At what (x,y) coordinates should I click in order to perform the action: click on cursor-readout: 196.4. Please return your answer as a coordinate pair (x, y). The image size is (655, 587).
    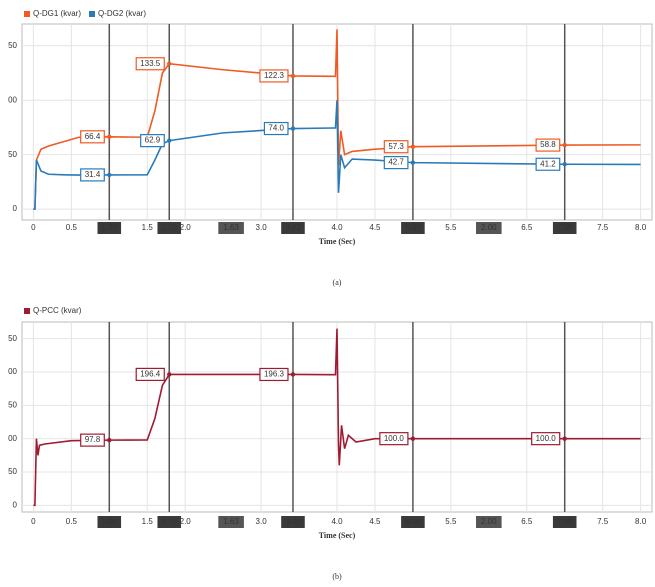
    Looking at the image, I should click on (150, 374).